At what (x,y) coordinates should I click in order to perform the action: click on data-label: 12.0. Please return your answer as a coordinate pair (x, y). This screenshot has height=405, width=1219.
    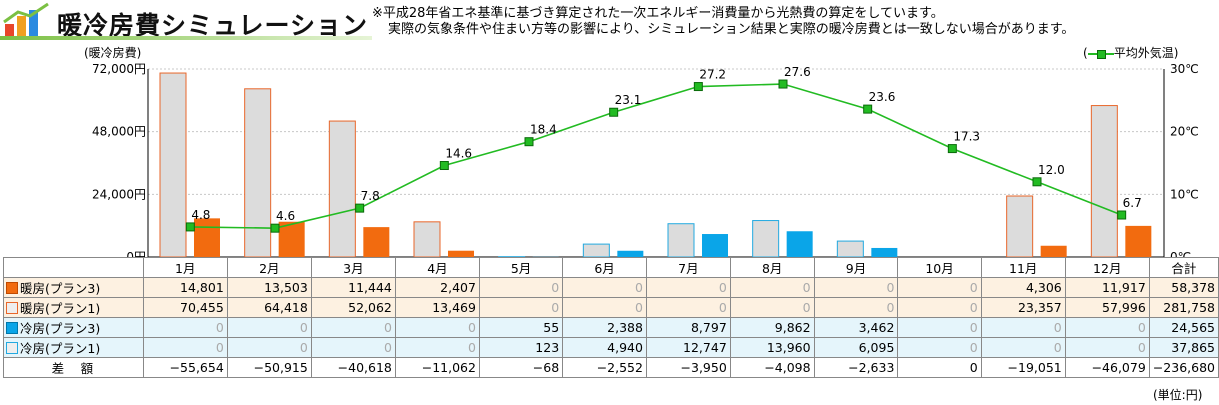
    Looking at the image, I should click on (1051, 170).